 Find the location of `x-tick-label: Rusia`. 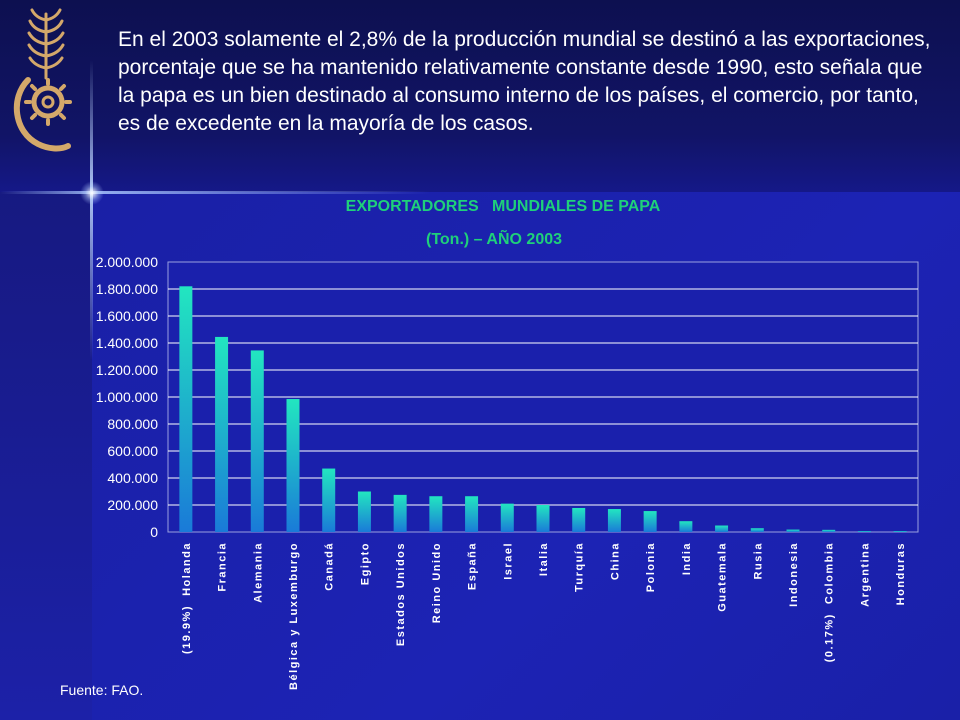

x-tick-label: Rusia is located at coordinates (758, 560).